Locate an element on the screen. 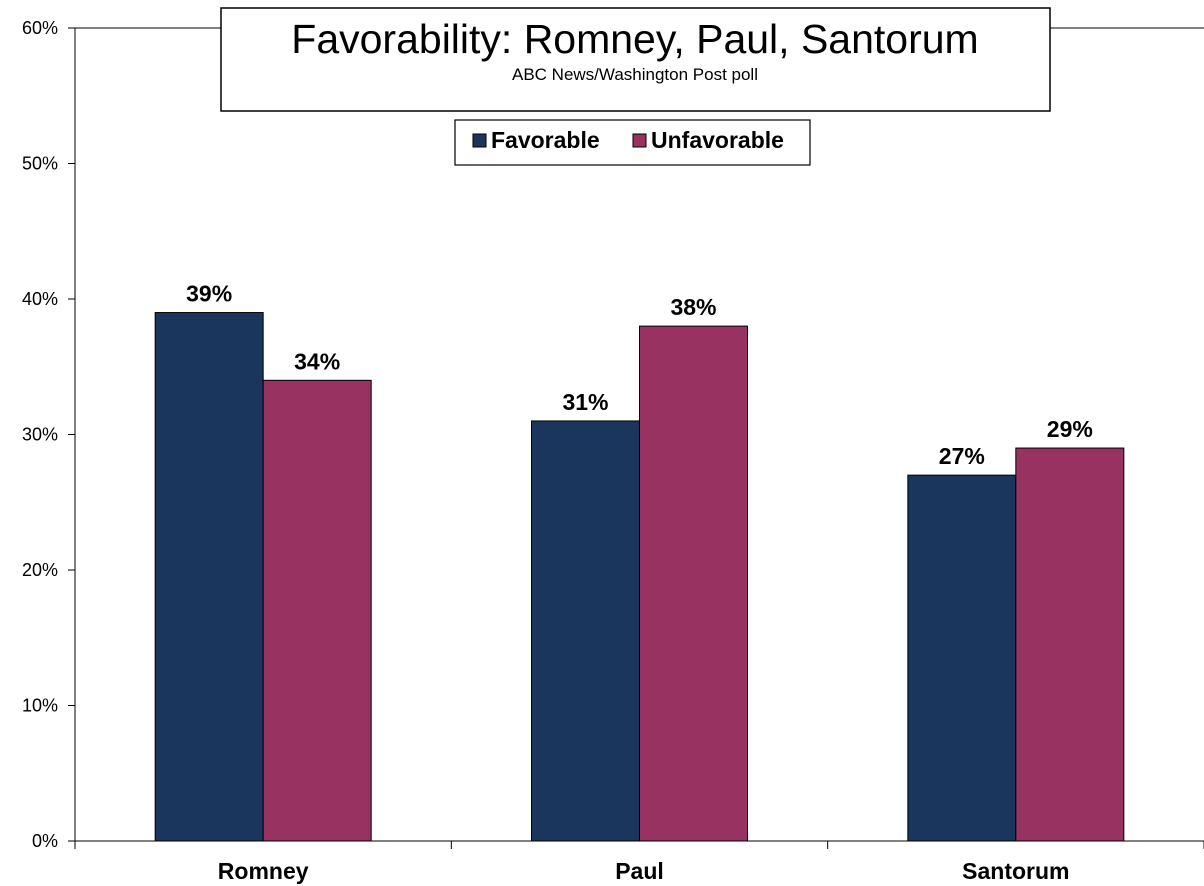  x-category-label: Paul is located at coordinates (639, 871).